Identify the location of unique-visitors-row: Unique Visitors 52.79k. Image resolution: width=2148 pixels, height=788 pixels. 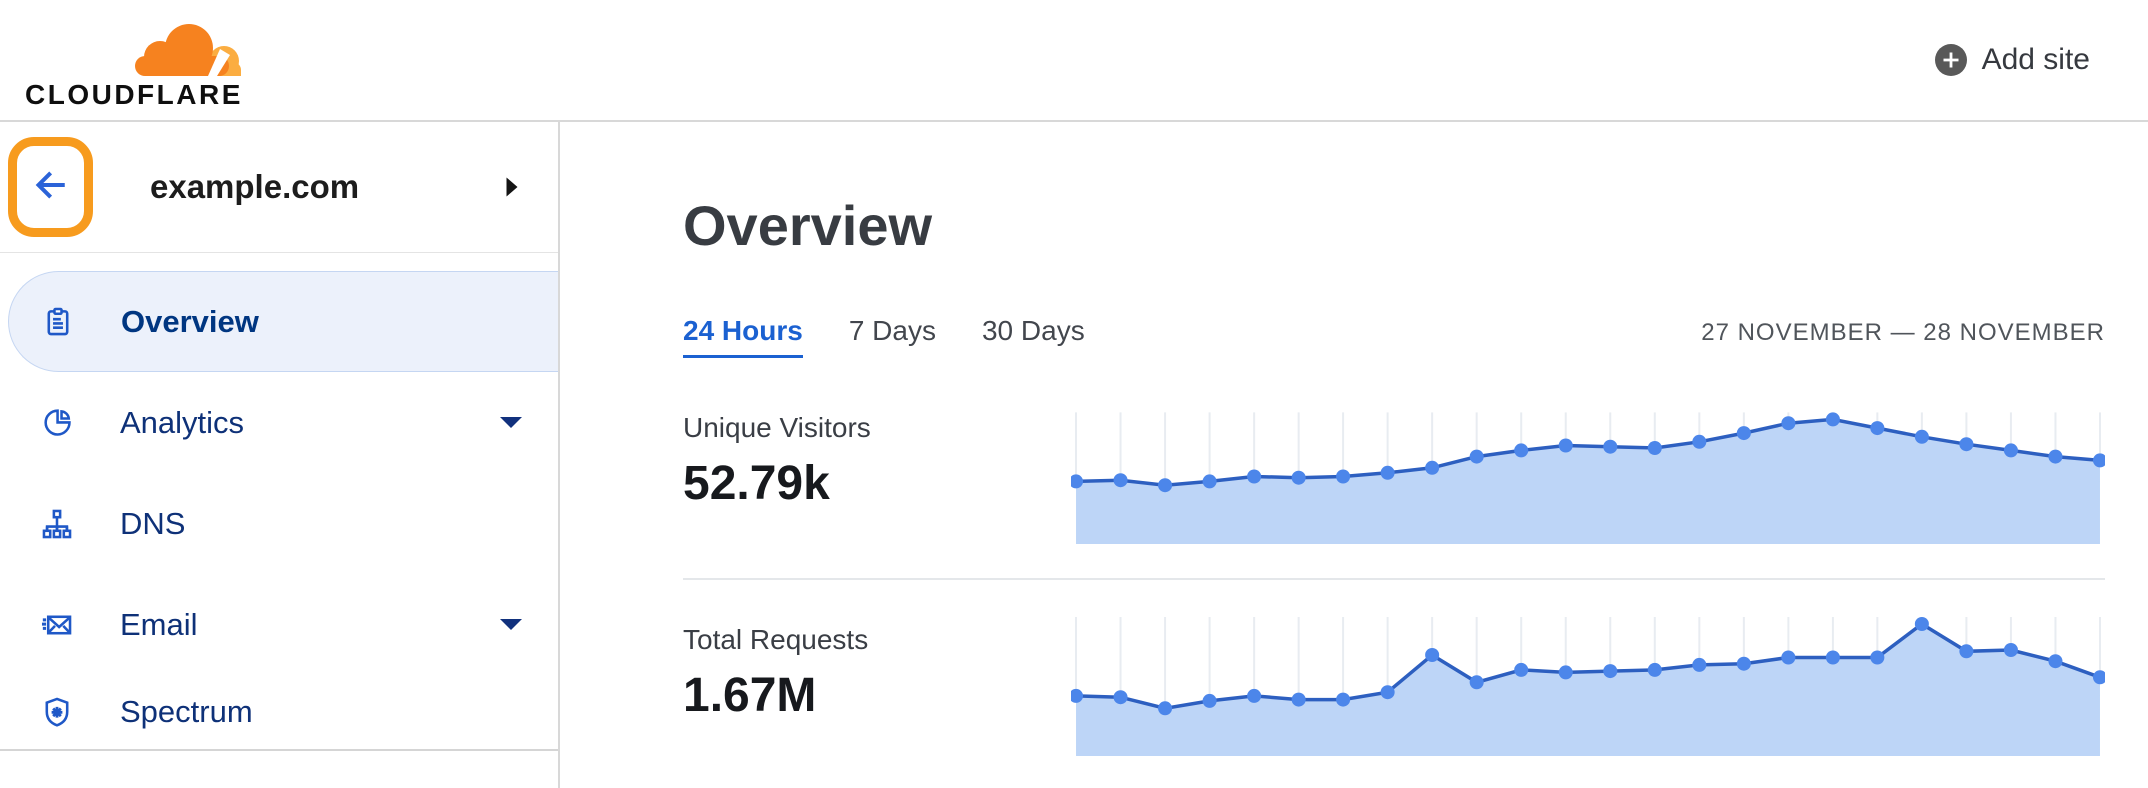
(1394, 474).